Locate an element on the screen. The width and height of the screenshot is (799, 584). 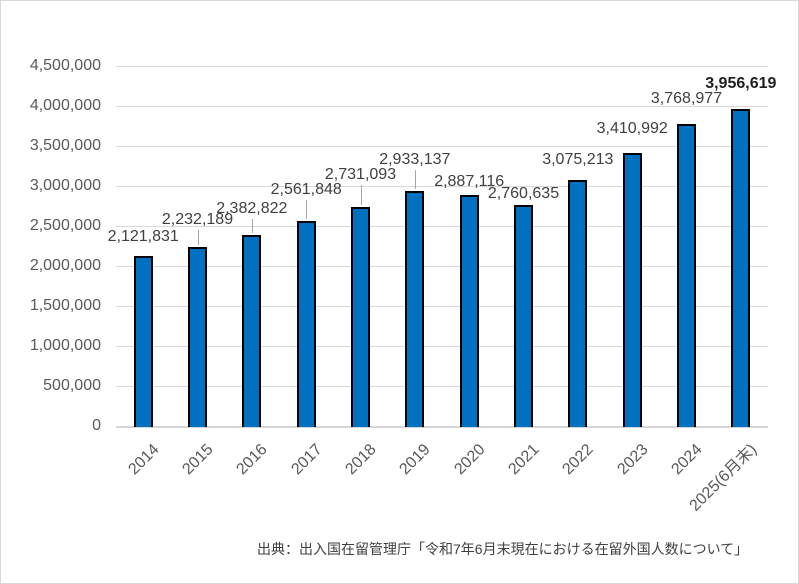
data-label: 2,561,848 is located at coordinates (306, 189).